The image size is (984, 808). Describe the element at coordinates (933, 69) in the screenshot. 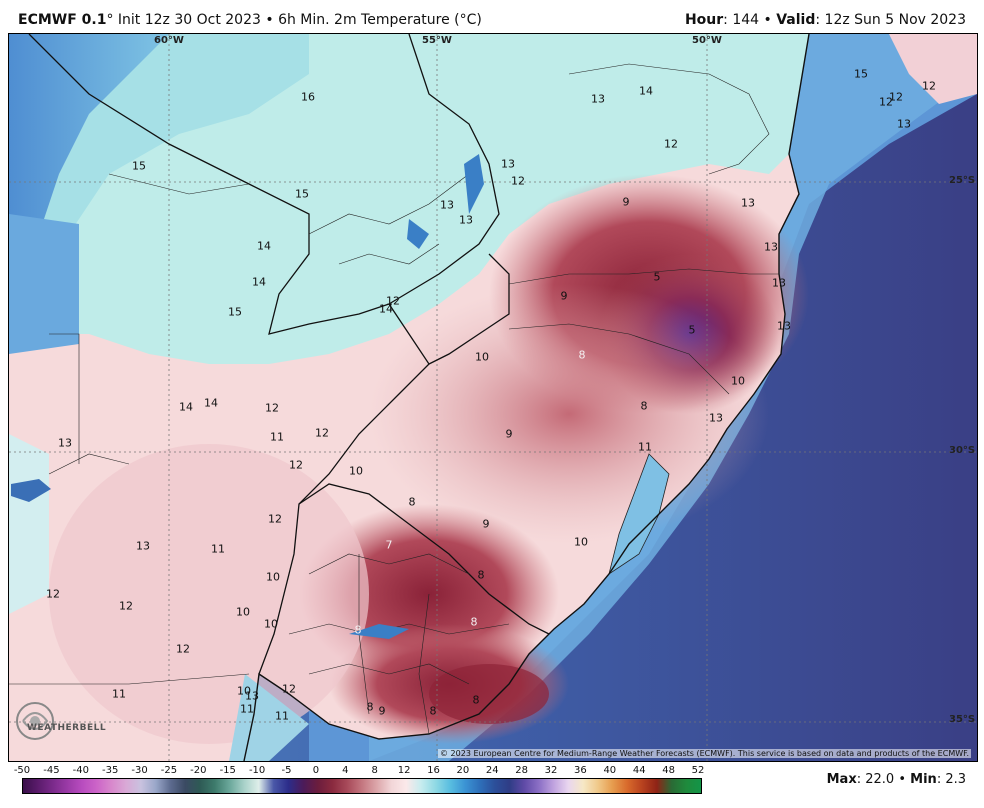

I see `ne-corner-patch` at that location.